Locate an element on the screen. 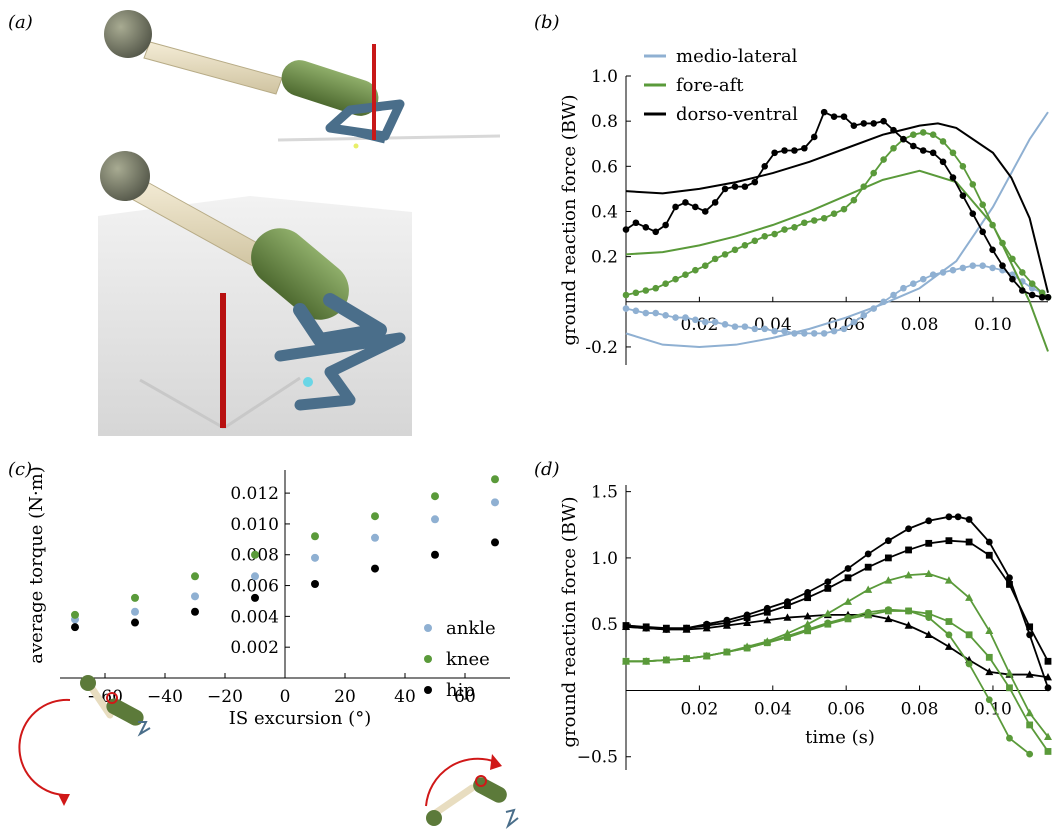  y-tick-label: 0.006 is located at coordinates (254, 587).